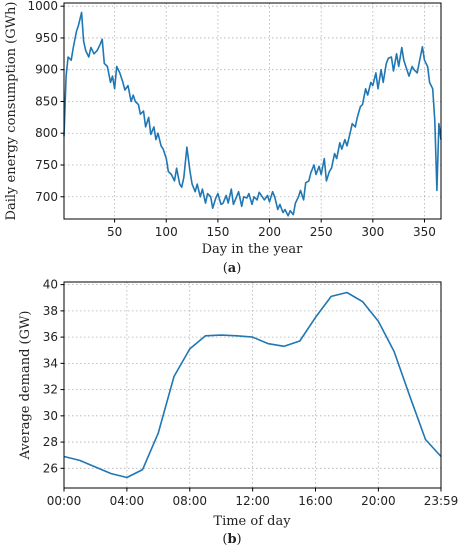  I want to click on panel-a-caption: (a), so click(232, 268).